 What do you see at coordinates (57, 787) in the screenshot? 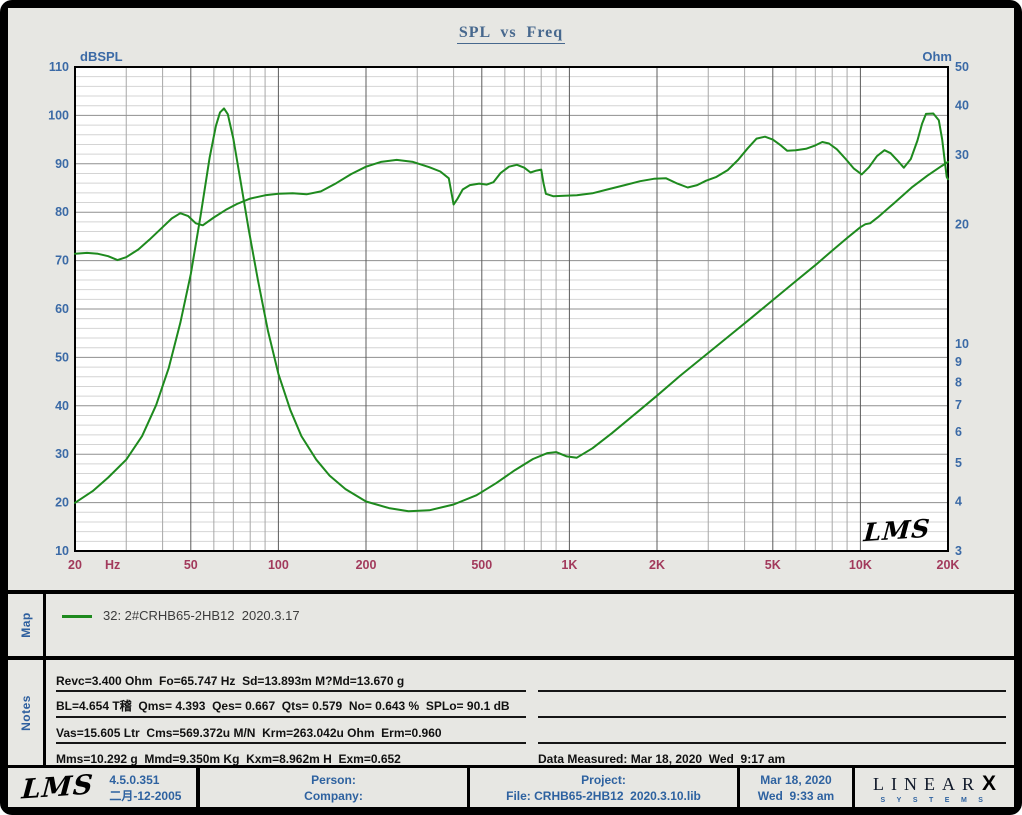
I see `lms-logo: LMS` at bounding box center [57, 787].